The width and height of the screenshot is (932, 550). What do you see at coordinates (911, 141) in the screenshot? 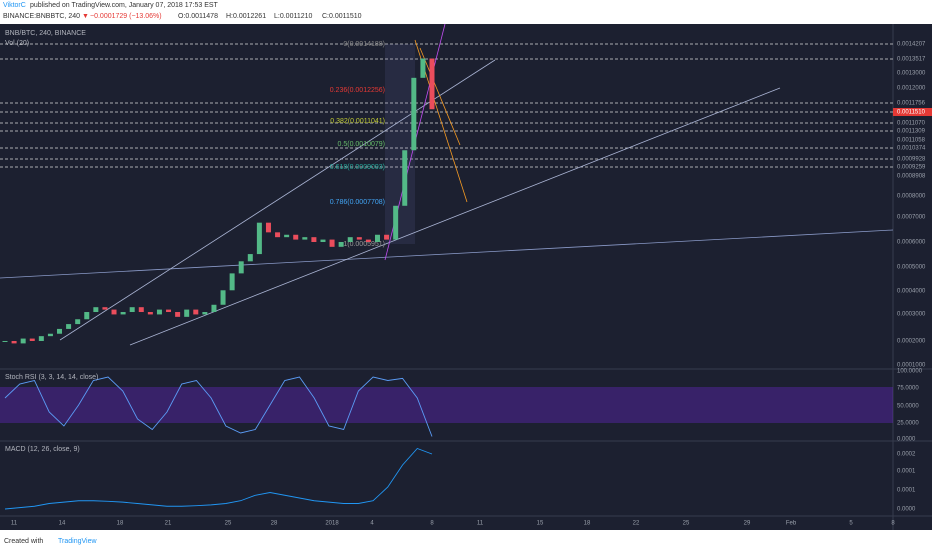
I see `price-label: 0.0011058` at bounding box center [911, 141].